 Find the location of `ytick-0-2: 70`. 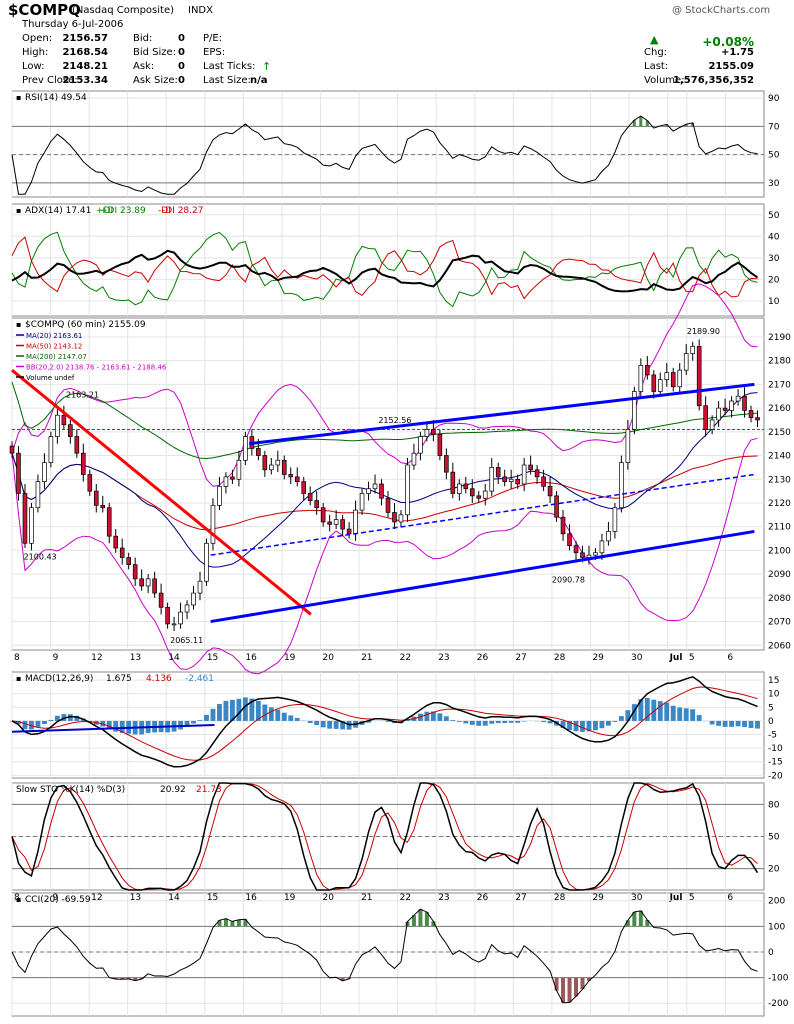

ytick-0-2: 70 is located at coordinates (774, 127).